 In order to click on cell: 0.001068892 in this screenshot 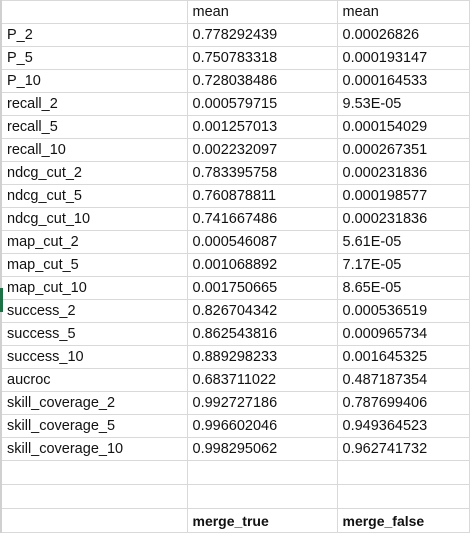, I will do `click(262, 265)`.